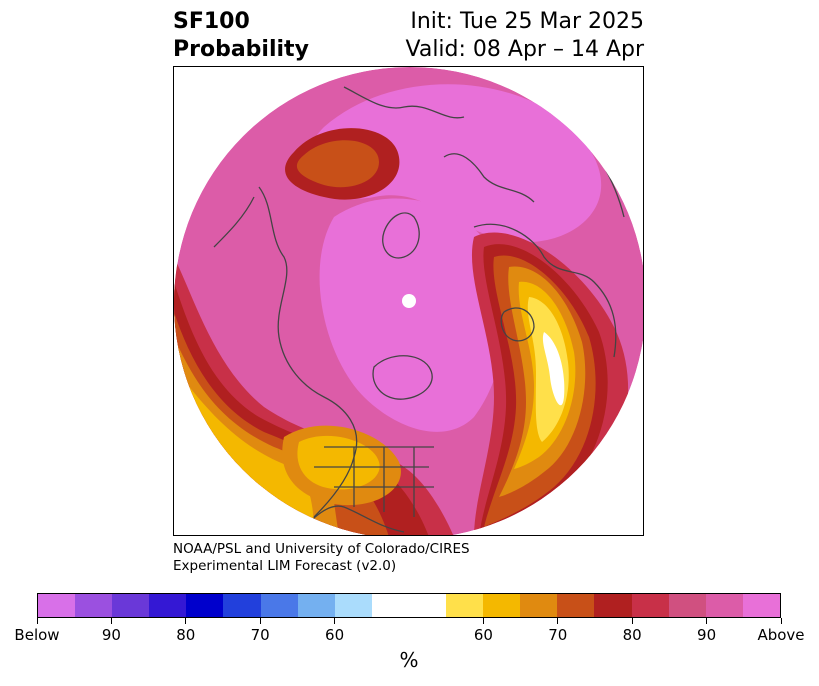 The width and height of the screenshot is (819, 686). I want to click on credit-line-2: Experimental LIM Forecast (v2.0), so click(285, 566).